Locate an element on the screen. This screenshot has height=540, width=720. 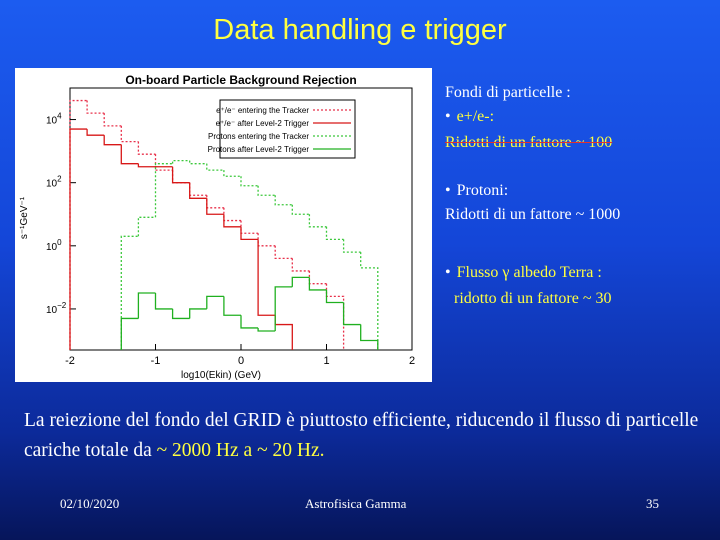
bullet: • Flusso γ albedo Terra : is located at coordinates (523, 272).